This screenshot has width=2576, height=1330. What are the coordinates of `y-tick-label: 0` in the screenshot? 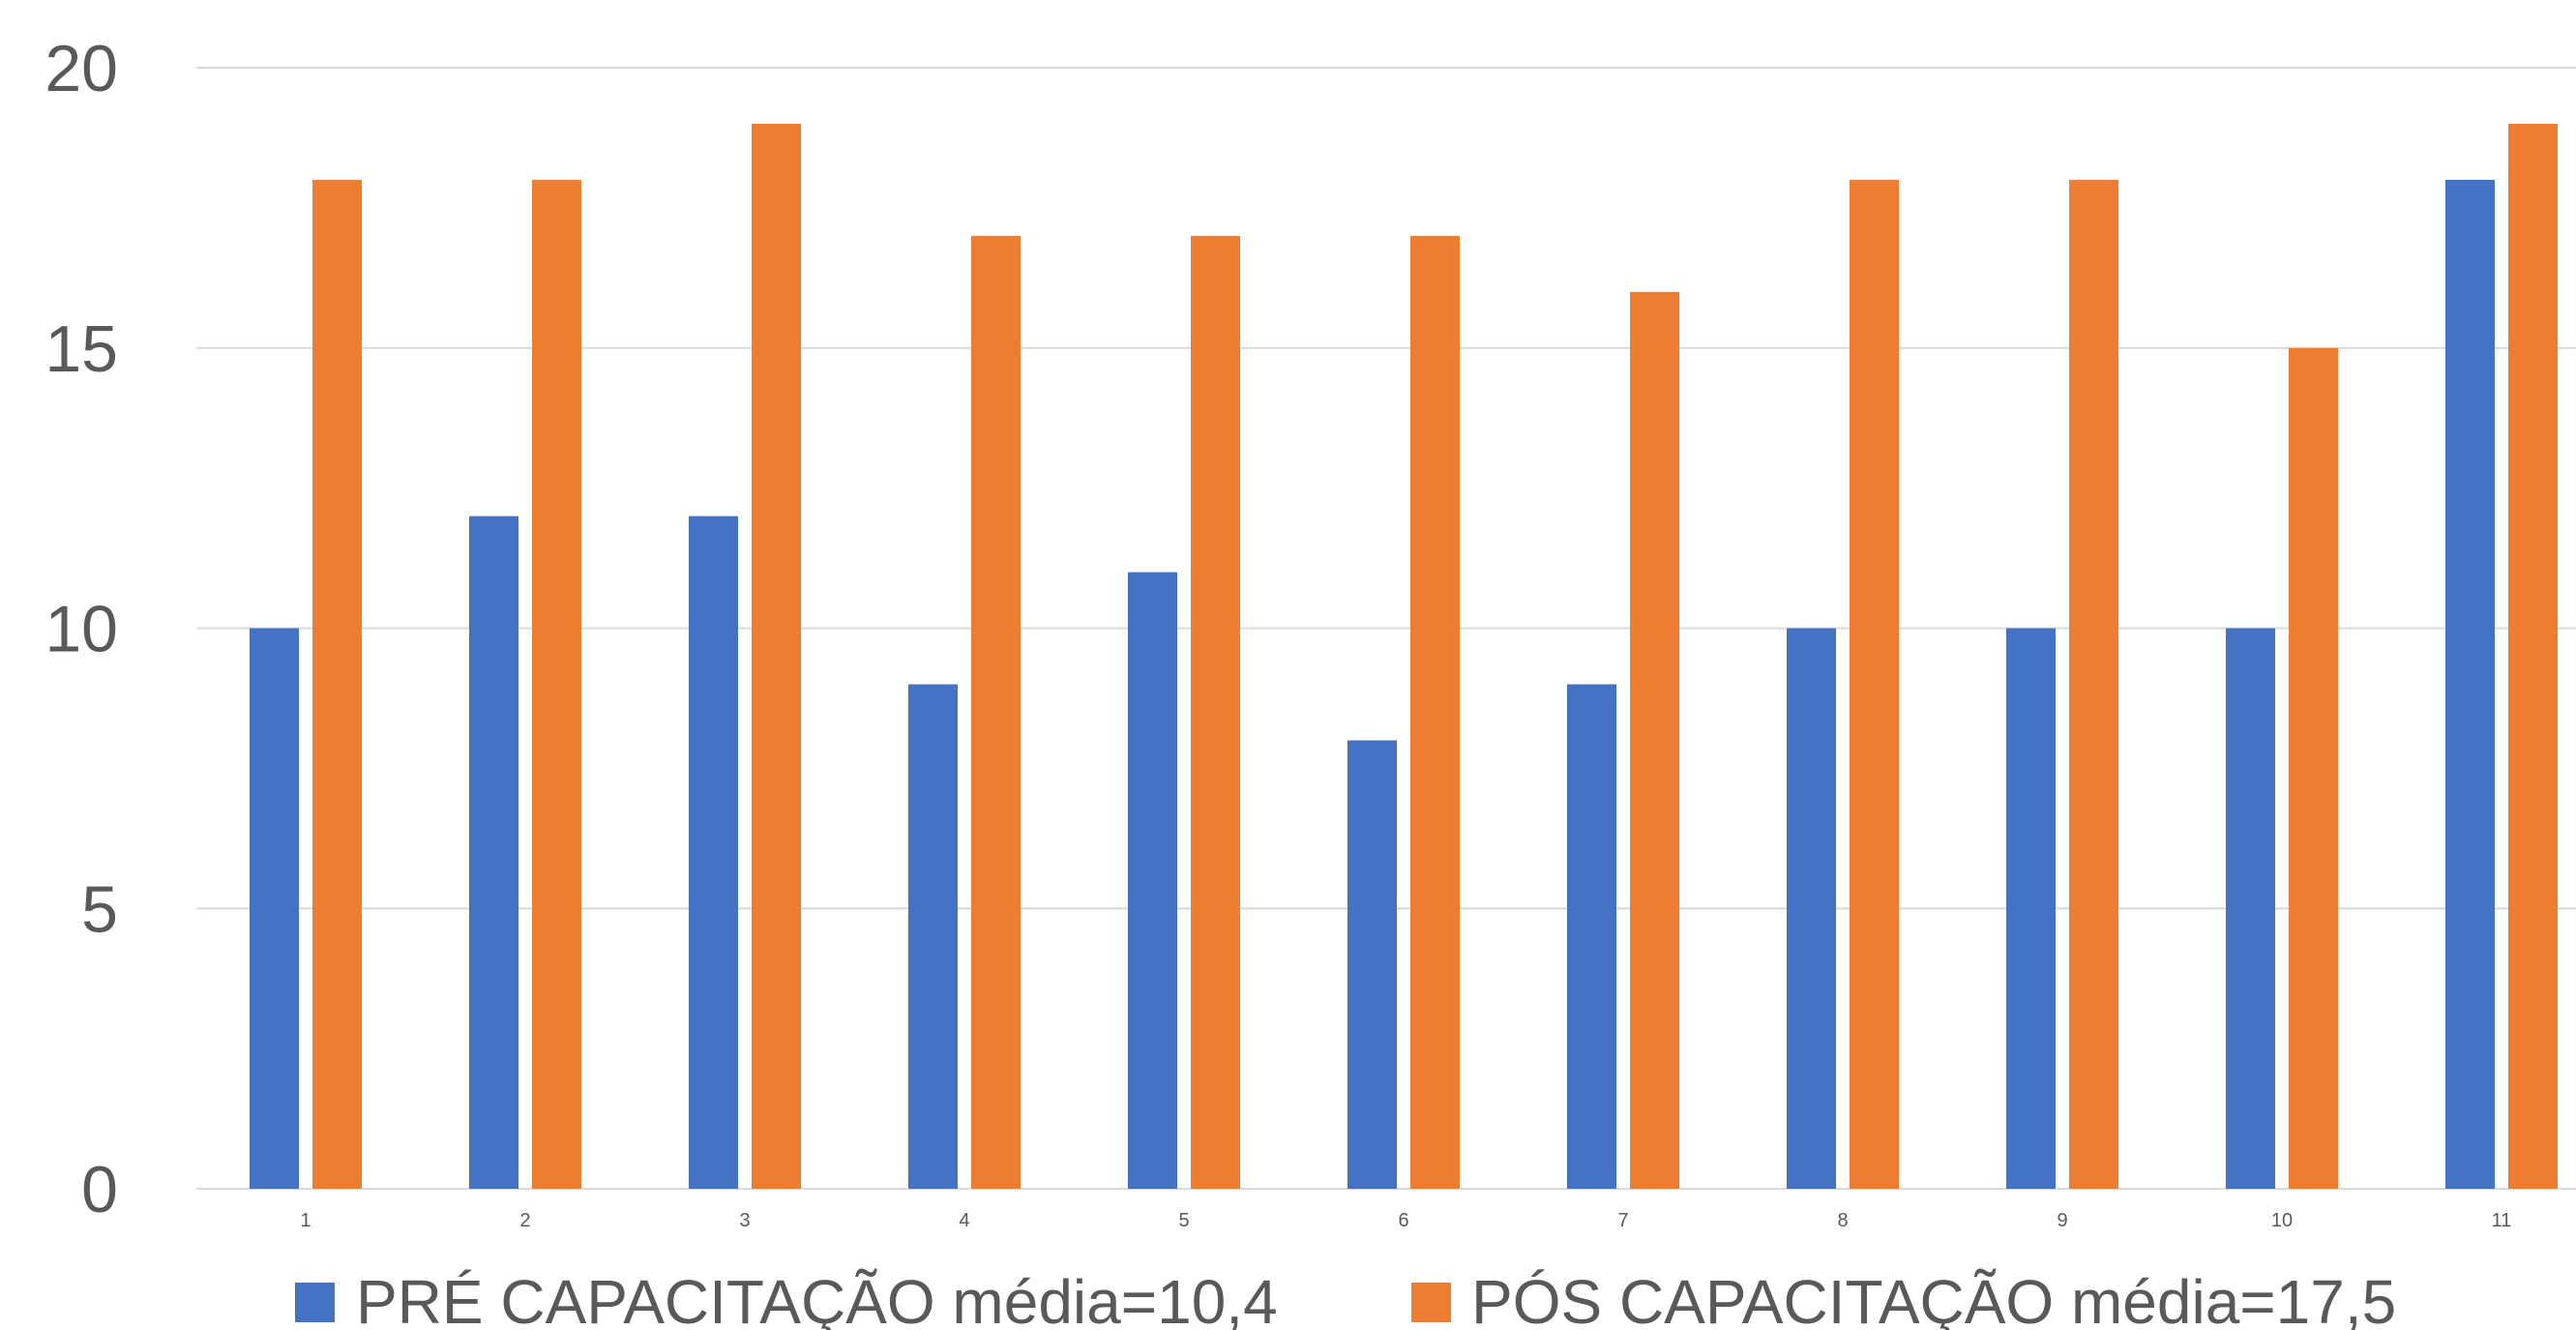 It's located at (99, 1190).